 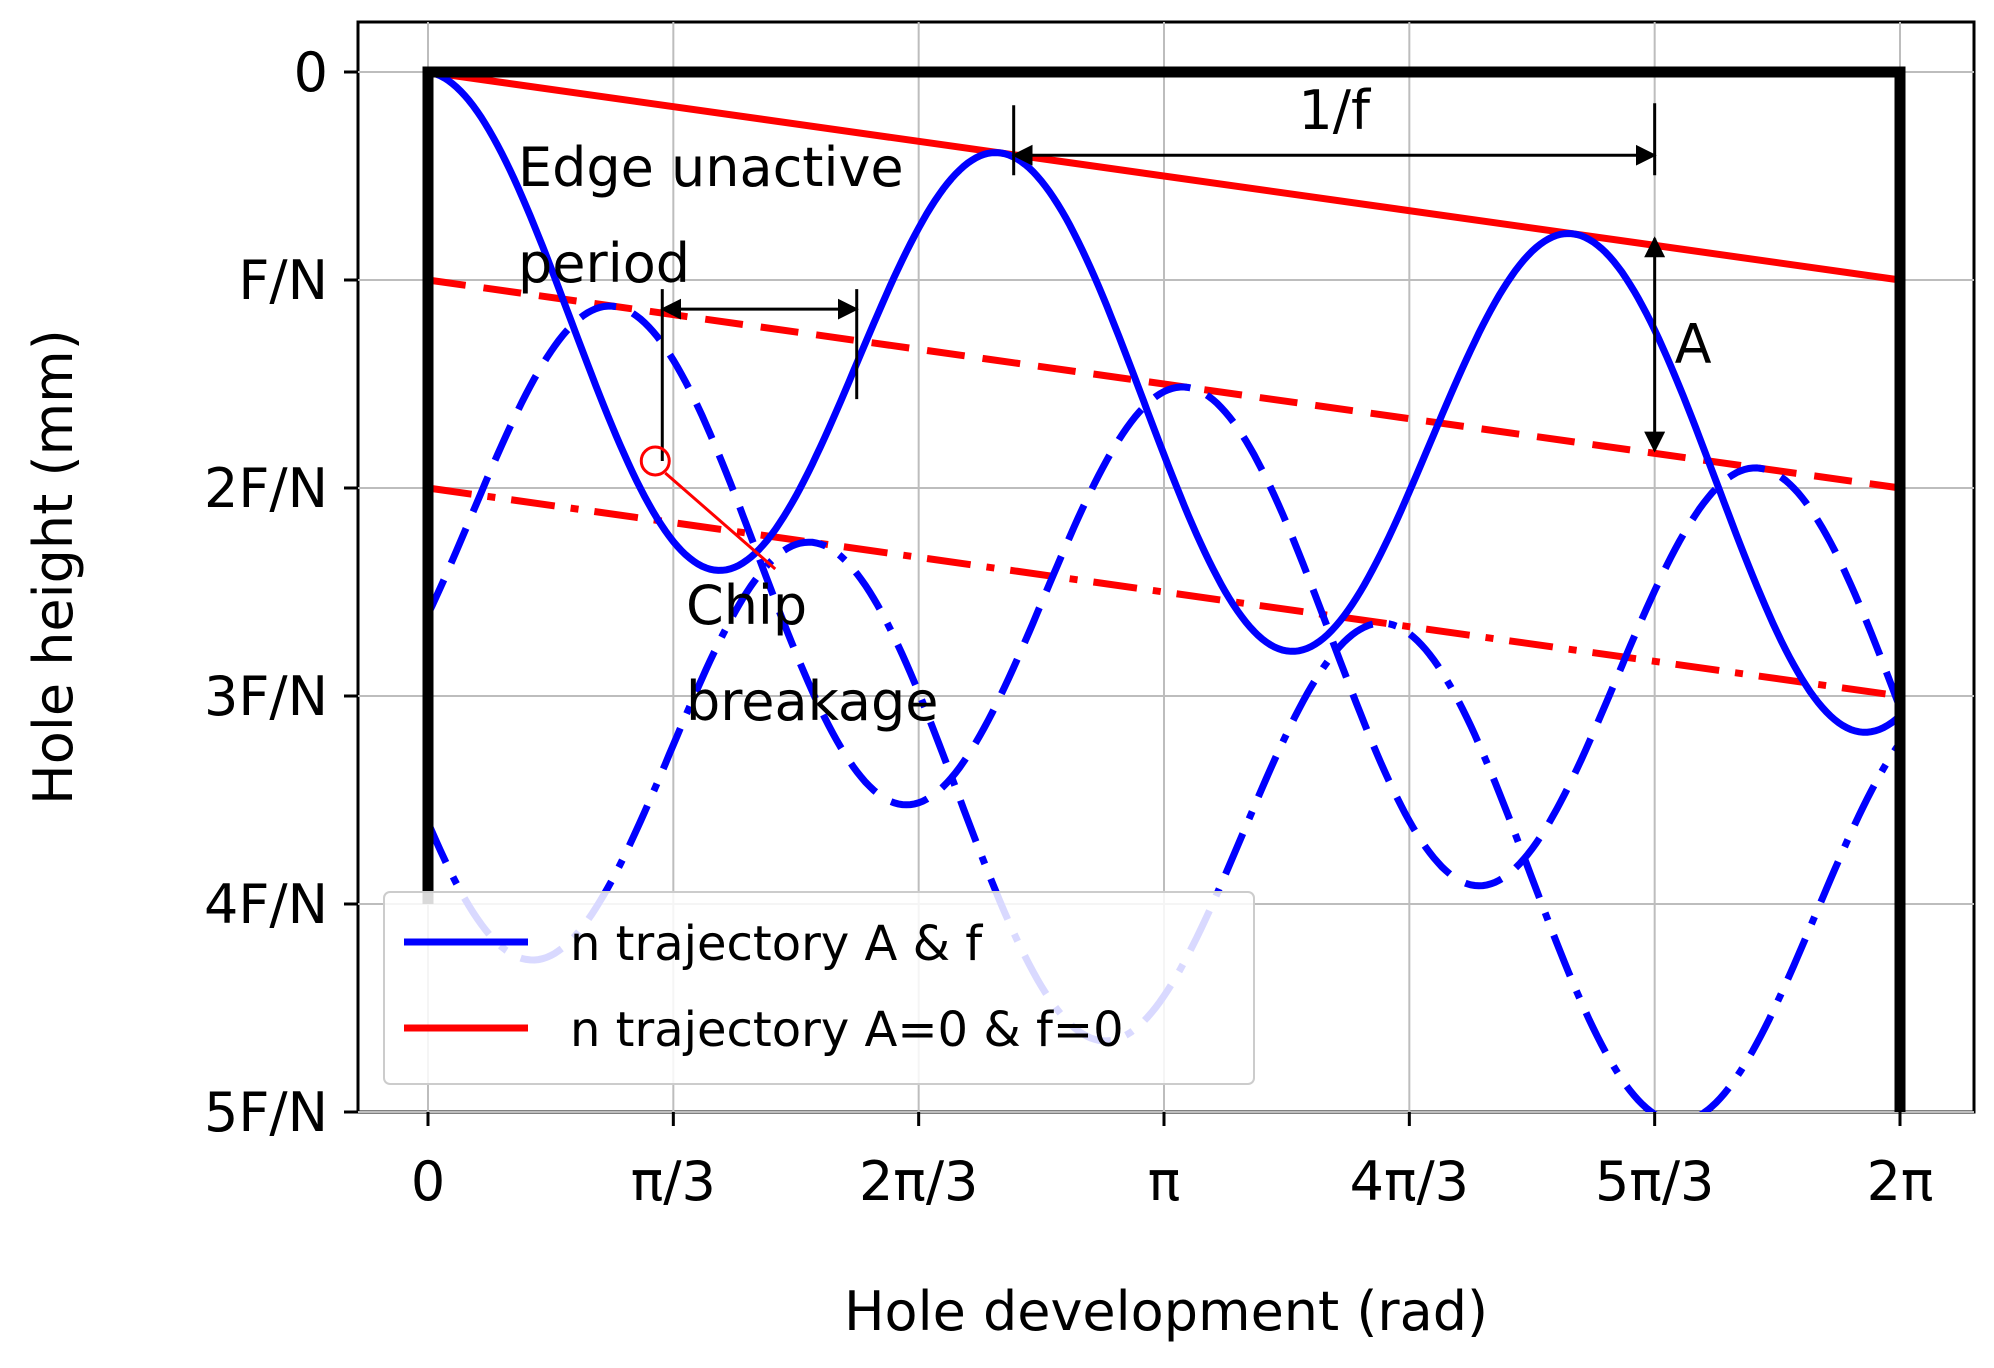 I want to click on x-axis-ticks: 0 π/3 2π/3 π 4π/3 5π/3 2π, so click(x=1172, y=1162).